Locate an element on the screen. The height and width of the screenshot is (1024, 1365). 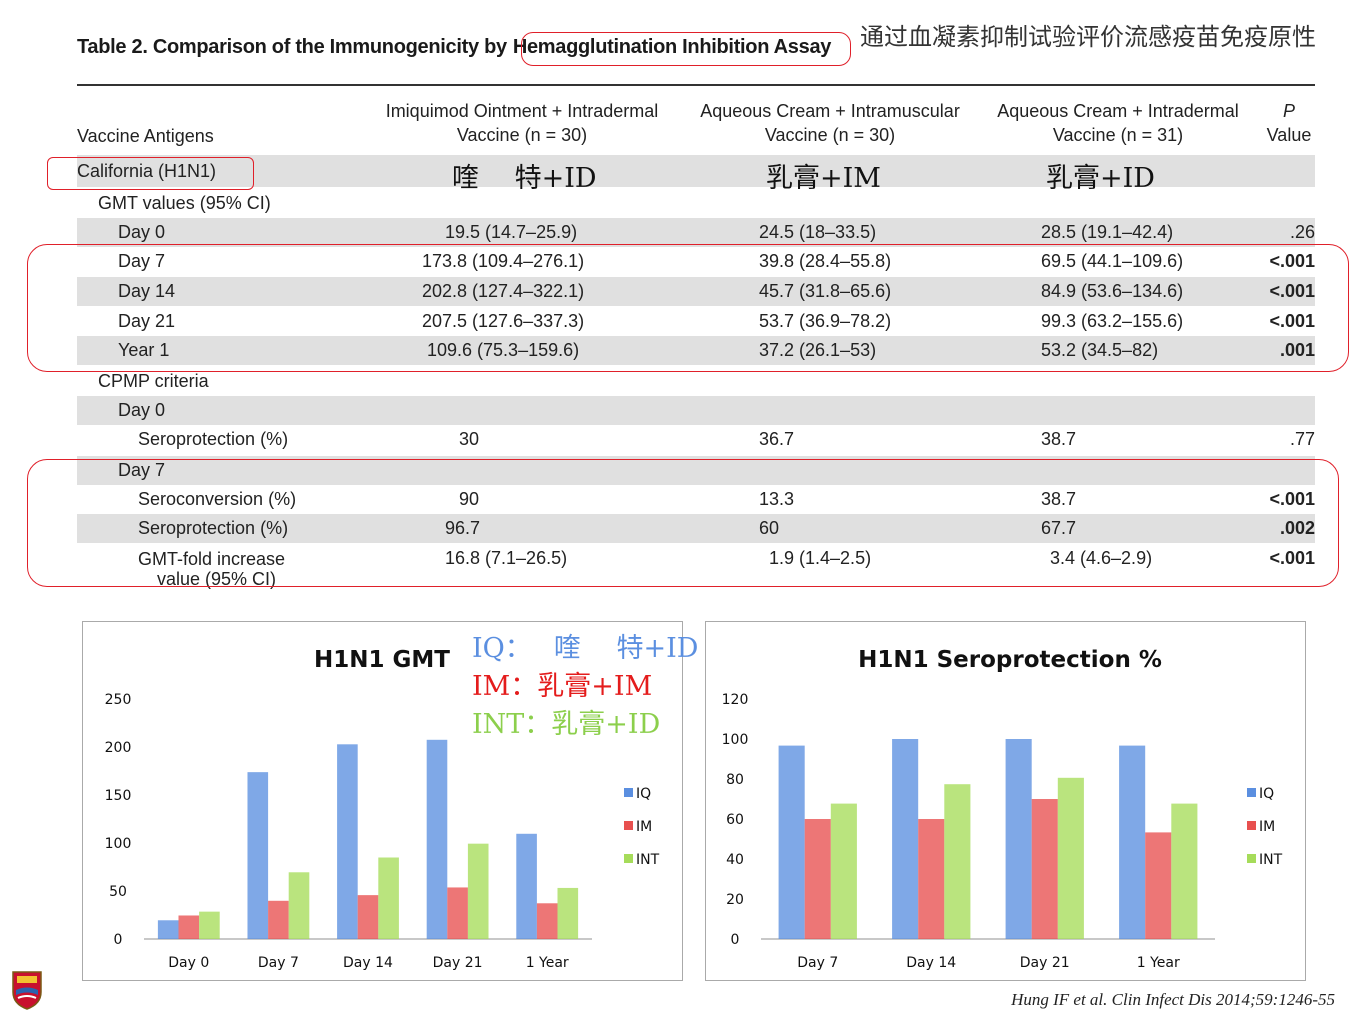
cpmp-section-label: CPMP criteria is located at coordinates (153, 381).